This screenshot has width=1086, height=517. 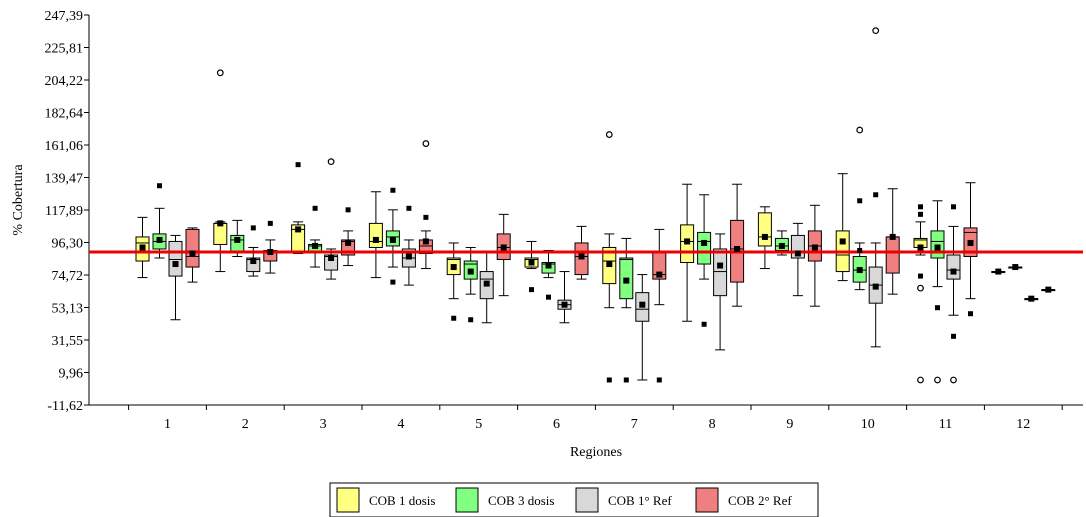 What do you see at coordinates (789, 424) in the screenshot?
I see `x-tick-label: 9` at bounding box center [789, 424].